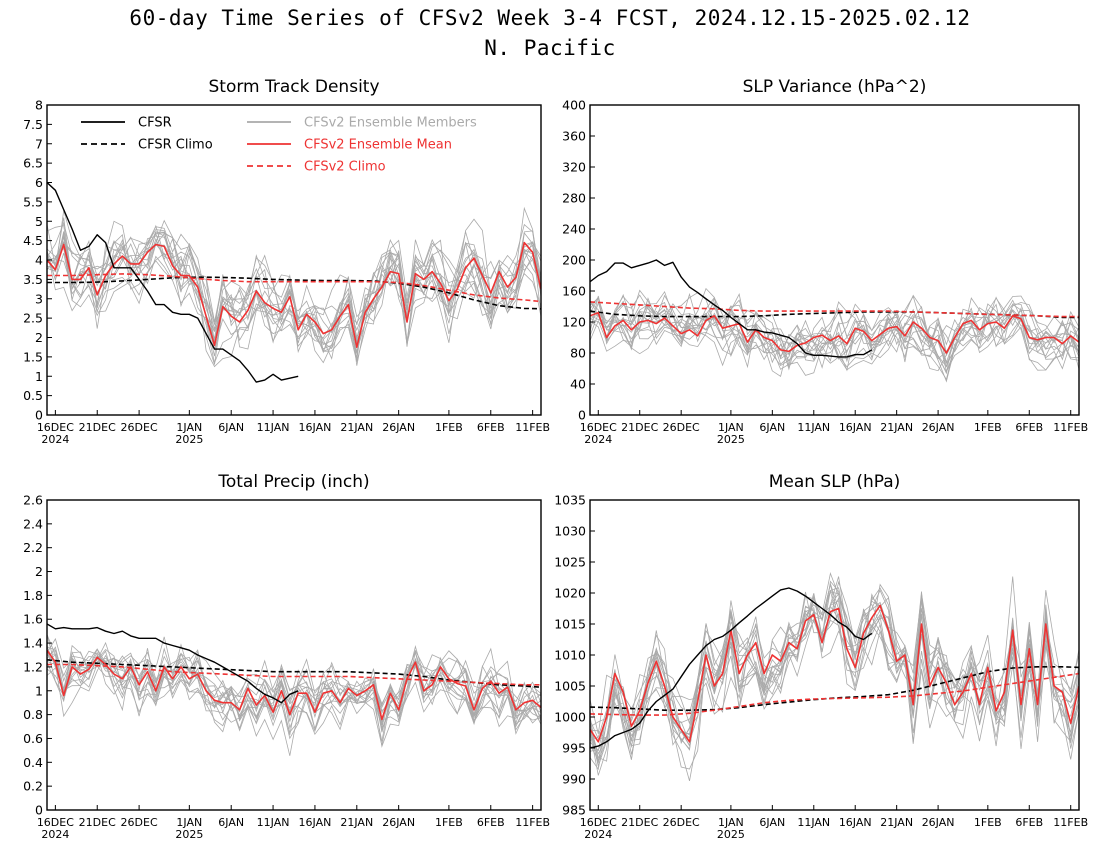 The width and height of the screenshot is (1100, 850). Describe the element at coordinates (578, 353) in the screenshot. I see `y-tick-label: 80` at that location.